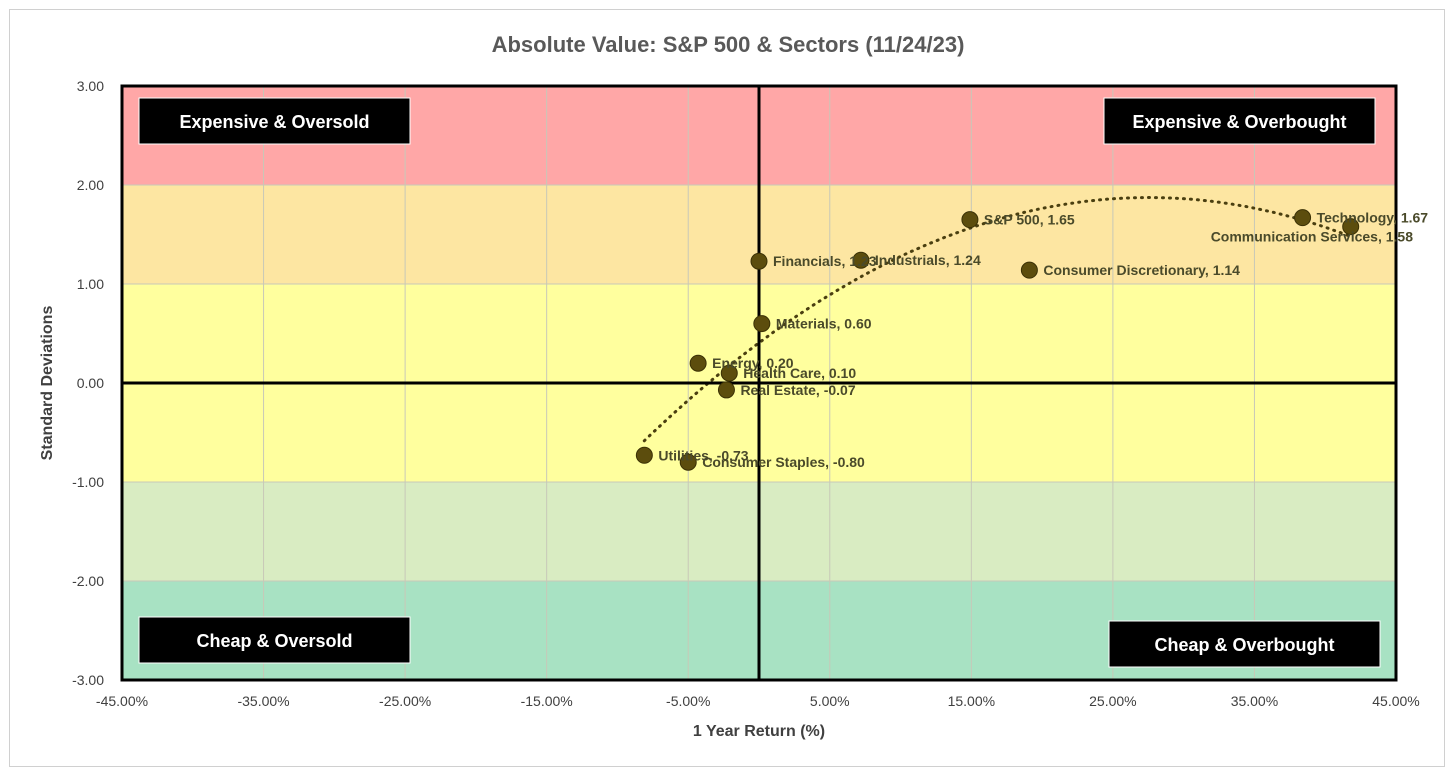 The image size is (1456, 776). I want to click on data-label: Consumer Staples, -0.80, so click(783, 462).